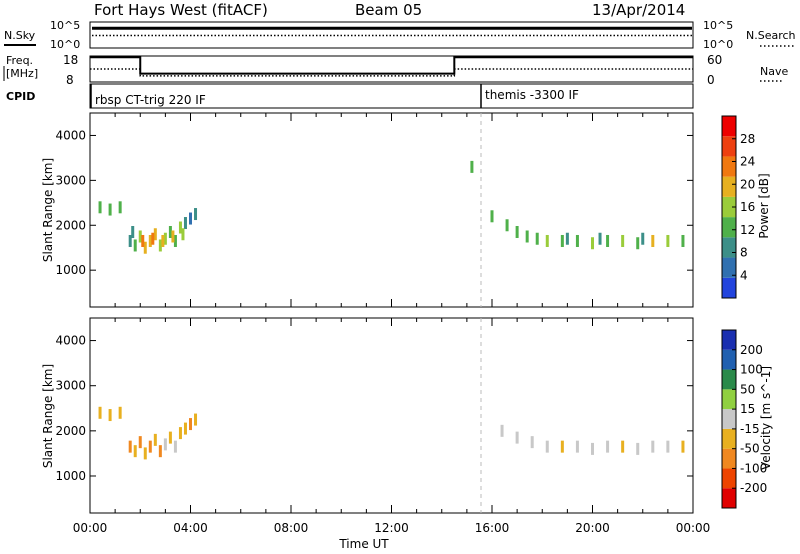 Image resolution: width=800 pixels, height=554 pixels. Describe the element at coordinates (291, 528) in the screenshot. I see `x-tick-label-2: 08:00` at that location.